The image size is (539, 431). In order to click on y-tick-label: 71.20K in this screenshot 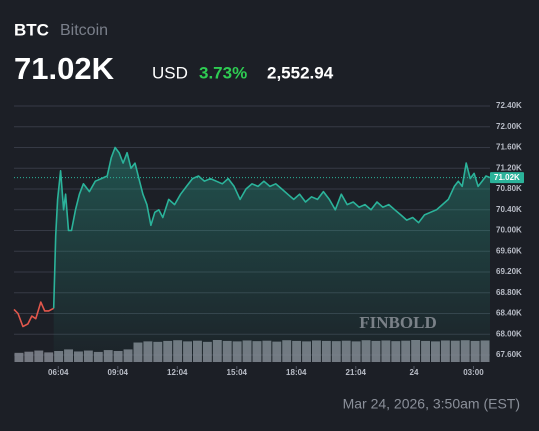, I will do `click(509, 167)`.